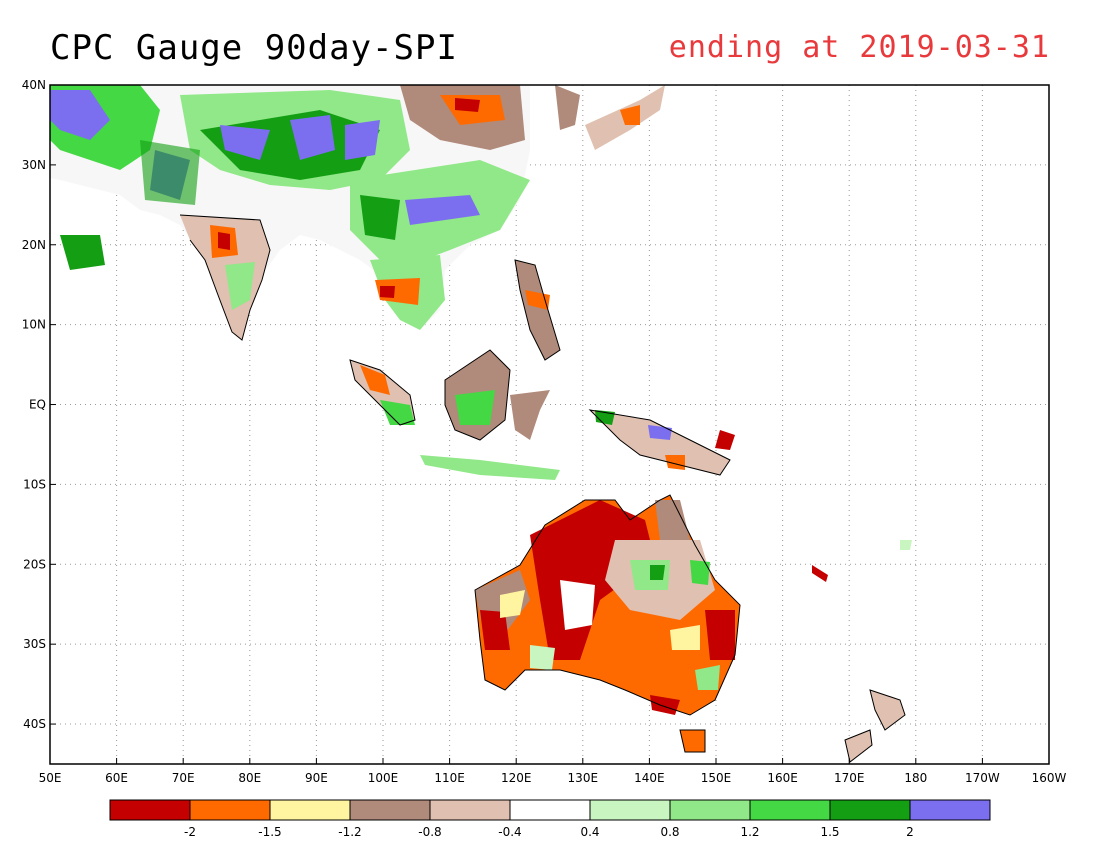  I want to click on lat-tick-label: EQ, so click(37, 405).